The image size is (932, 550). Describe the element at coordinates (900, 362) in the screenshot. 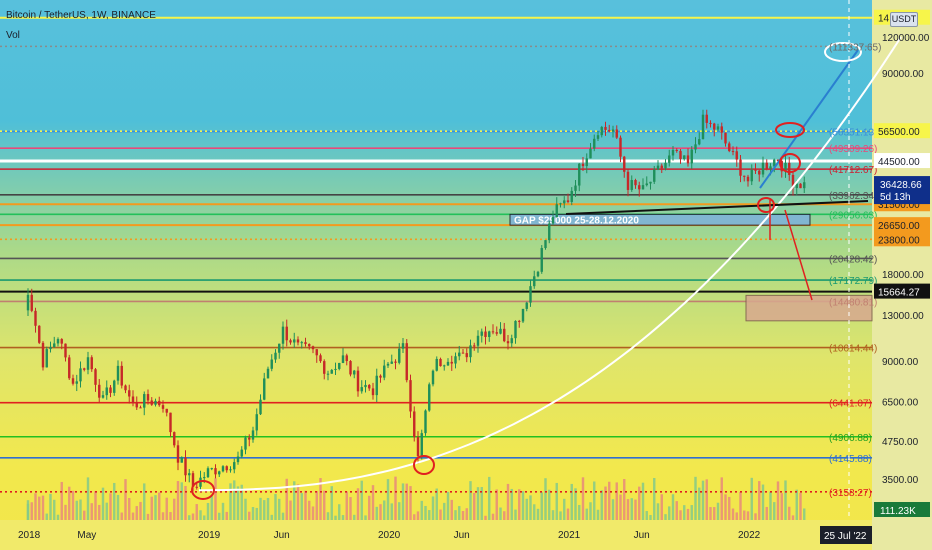

I see `price-tick-label: 9000.00` at that location.